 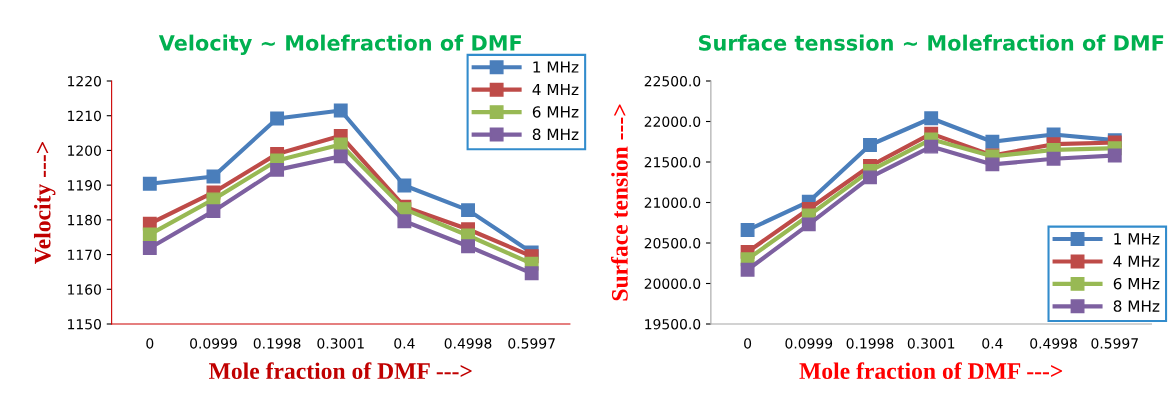 What do you see at coordinates (84, 185) in the screenshot?
I see `y-tick-label: 1190` at bounding box center [84, 185].